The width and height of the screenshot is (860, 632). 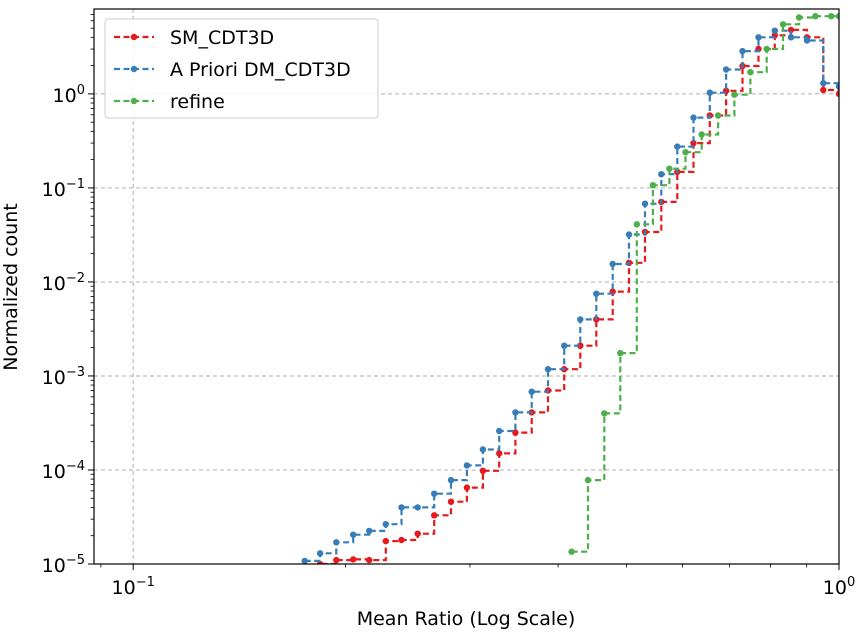 What do you see at coordinates (63, 471) in the screenshot?
I see `y-tick-label: 10⁻⁴` at bounding box center [63, 471].